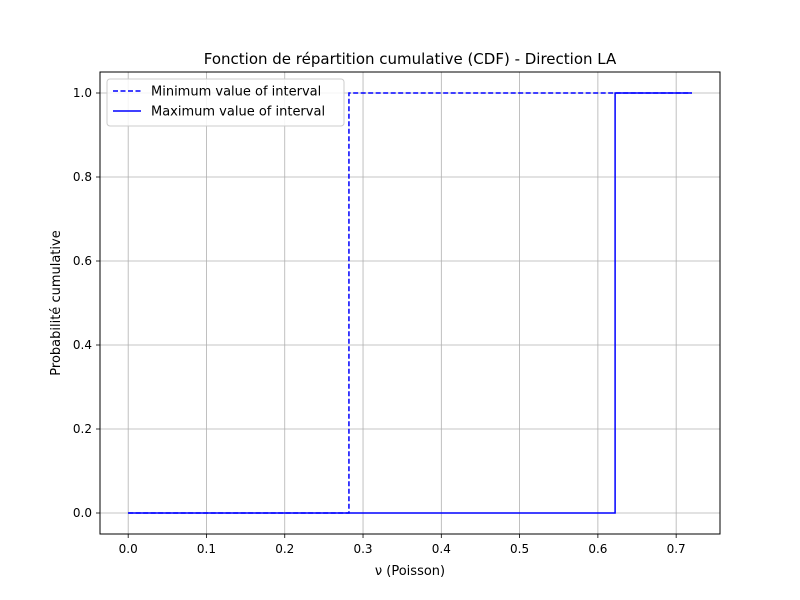  Describe the element at coordinates (56, 302) in the screenshot. I see `y-axis-label: Probabilité cumulative` at that location.